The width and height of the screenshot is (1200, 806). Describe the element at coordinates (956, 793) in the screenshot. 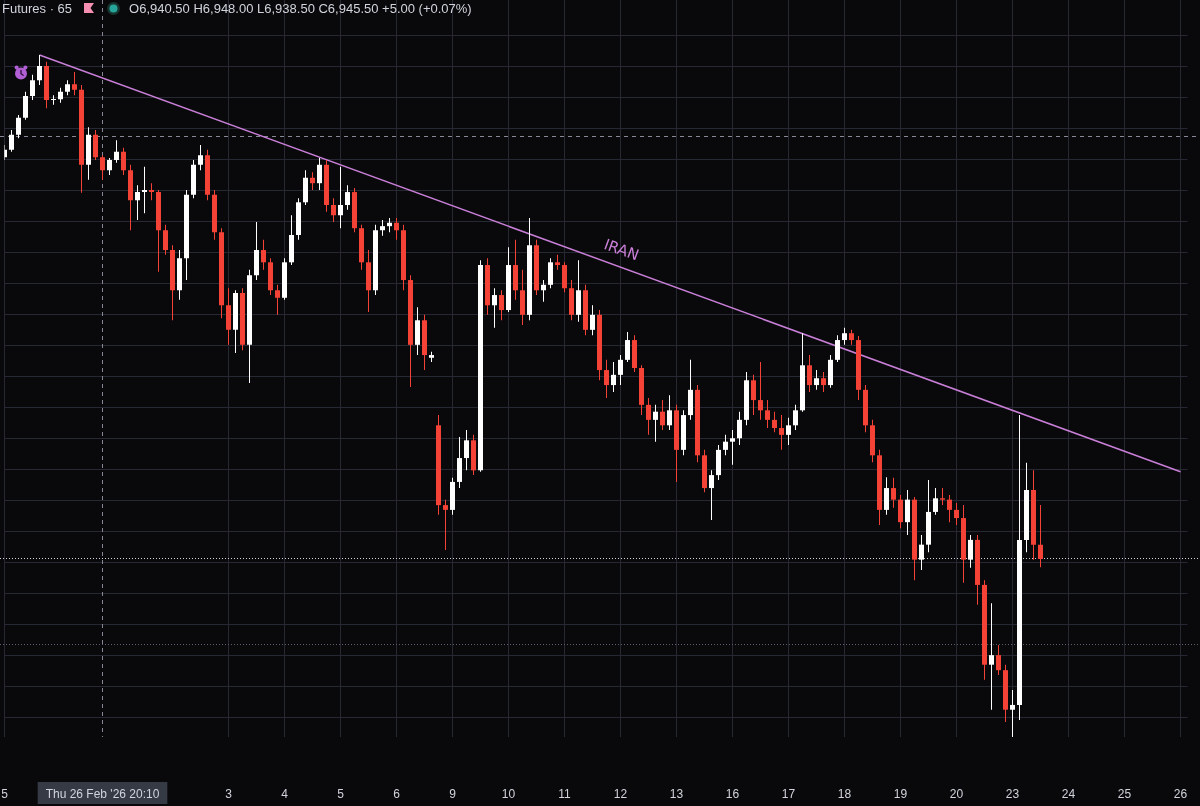

I see `x-tick-label: 20` at that location.